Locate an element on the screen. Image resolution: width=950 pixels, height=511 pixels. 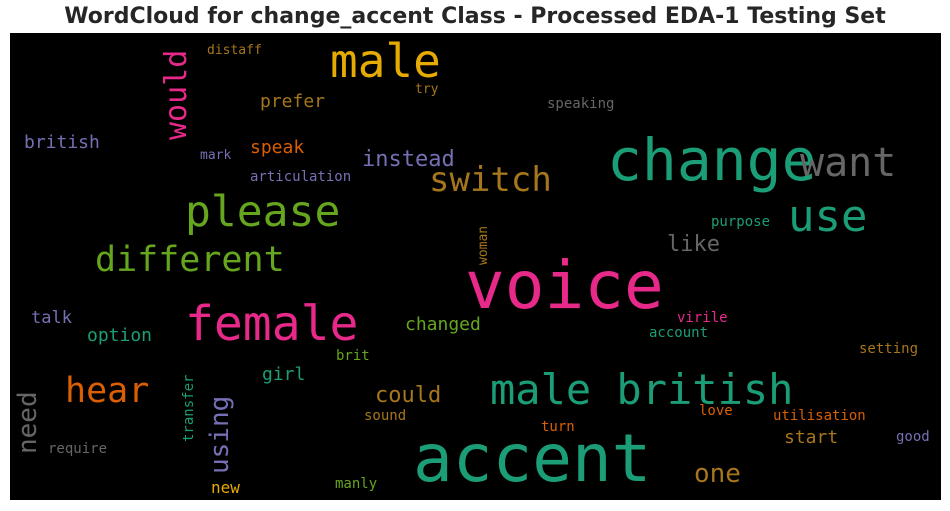
word-male: male is located at coordinates (385, 61).